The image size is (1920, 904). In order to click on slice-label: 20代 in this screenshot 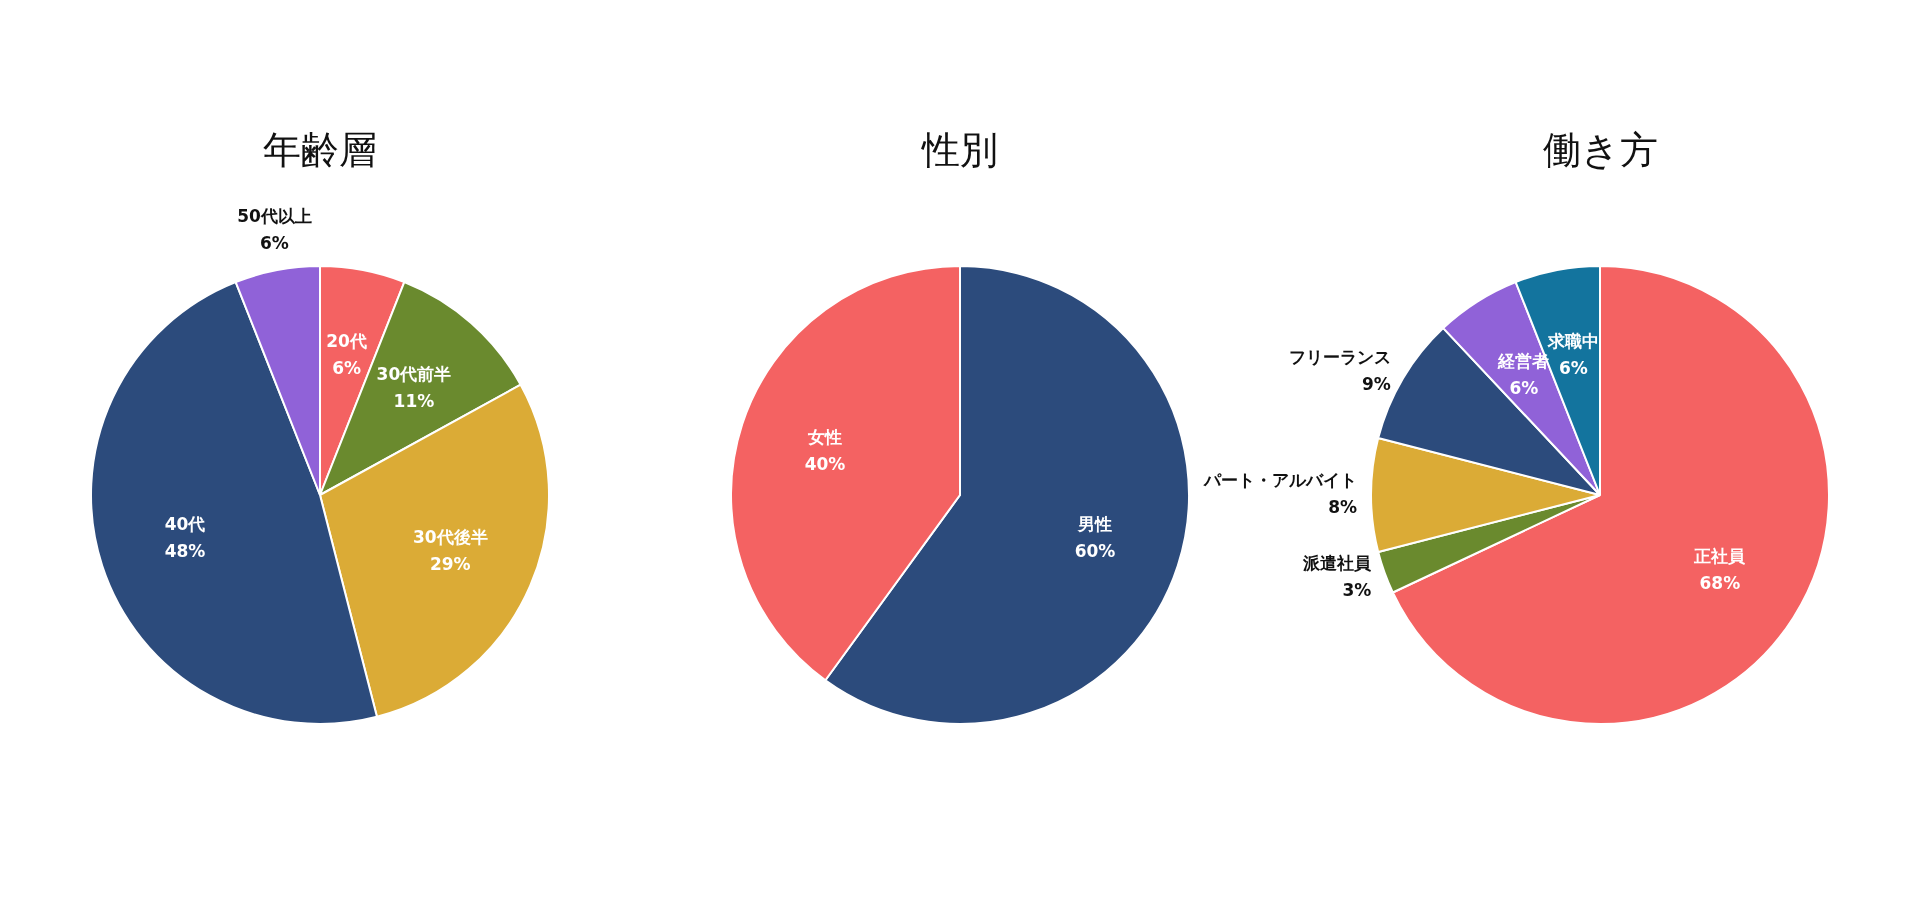, I will do `click(346, 340)`.